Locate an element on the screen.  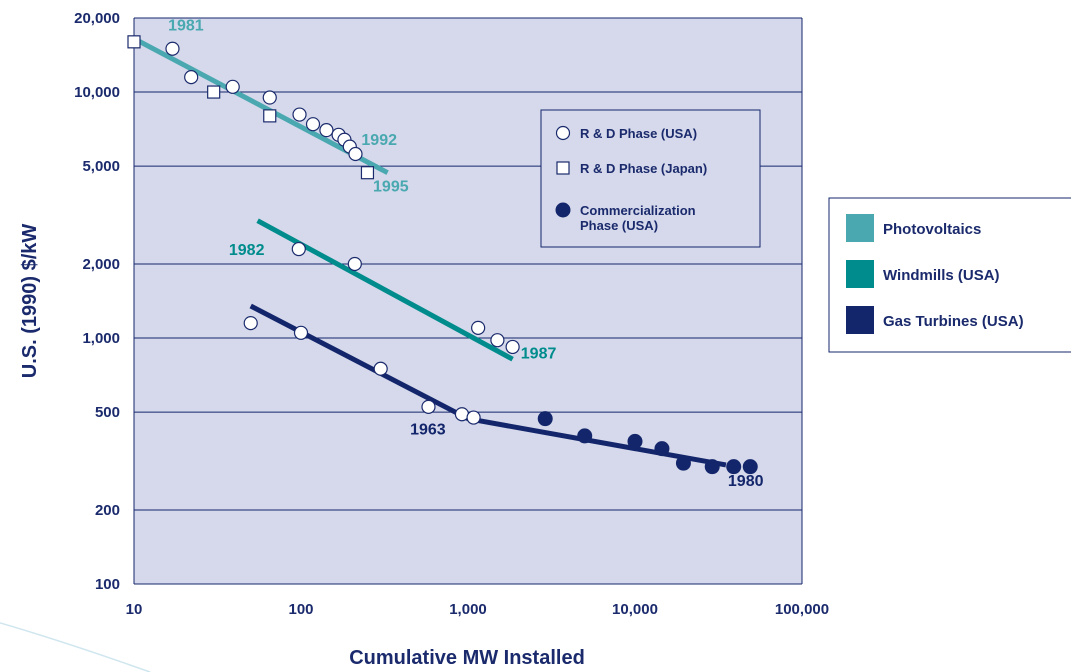
marker-legend-box is located at coordinates (650, 178).